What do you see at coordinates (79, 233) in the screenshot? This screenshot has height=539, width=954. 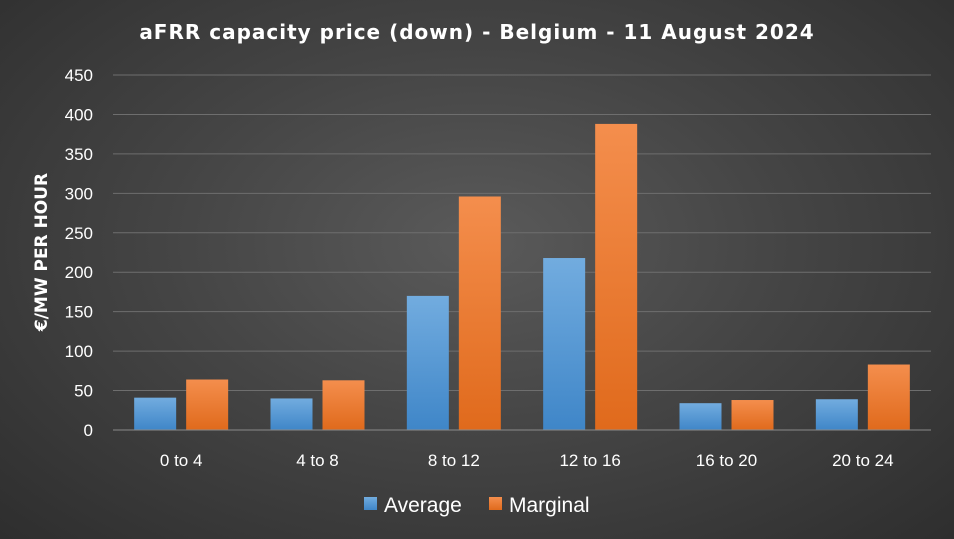 I see `y-tick-label: 250` at bounding box center [79, 233].